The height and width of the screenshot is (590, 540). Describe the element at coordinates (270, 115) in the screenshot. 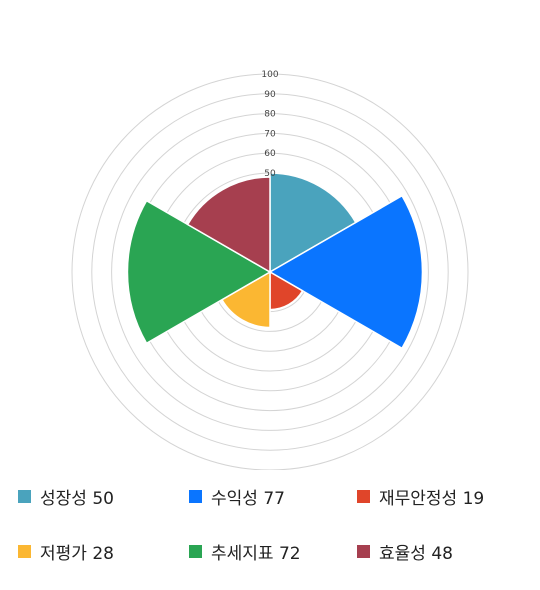

I see `tick-label-80: 80` at that location.